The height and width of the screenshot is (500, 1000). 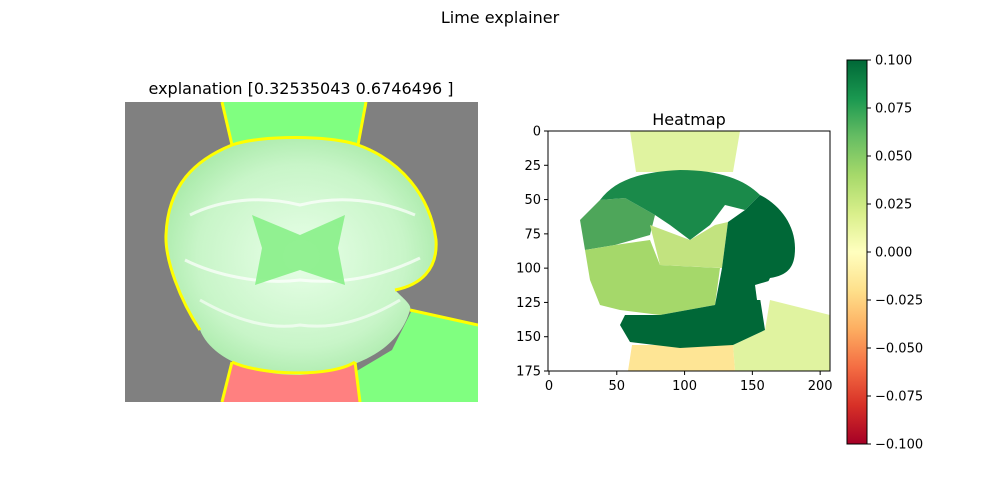 What do you see at coordinates (528, 303) in the screenshot?
I see `heatmap-y-tick-label: 125` at bounding box center [528, 303].